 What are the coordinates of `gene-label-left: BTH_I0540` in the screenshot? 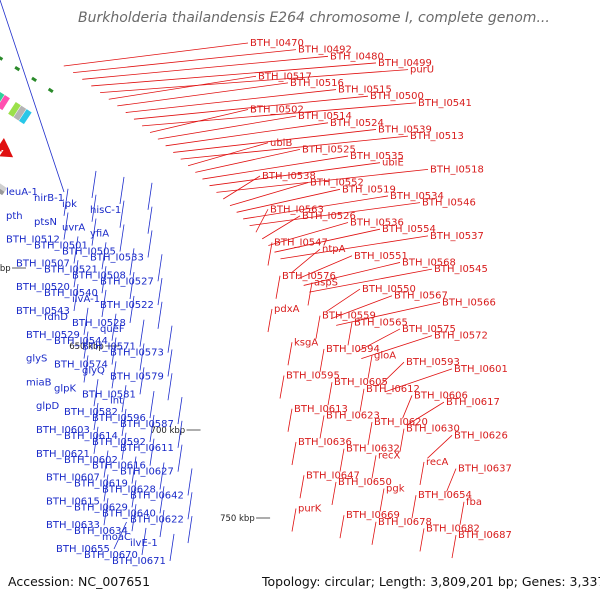 It's located at (71, 293).